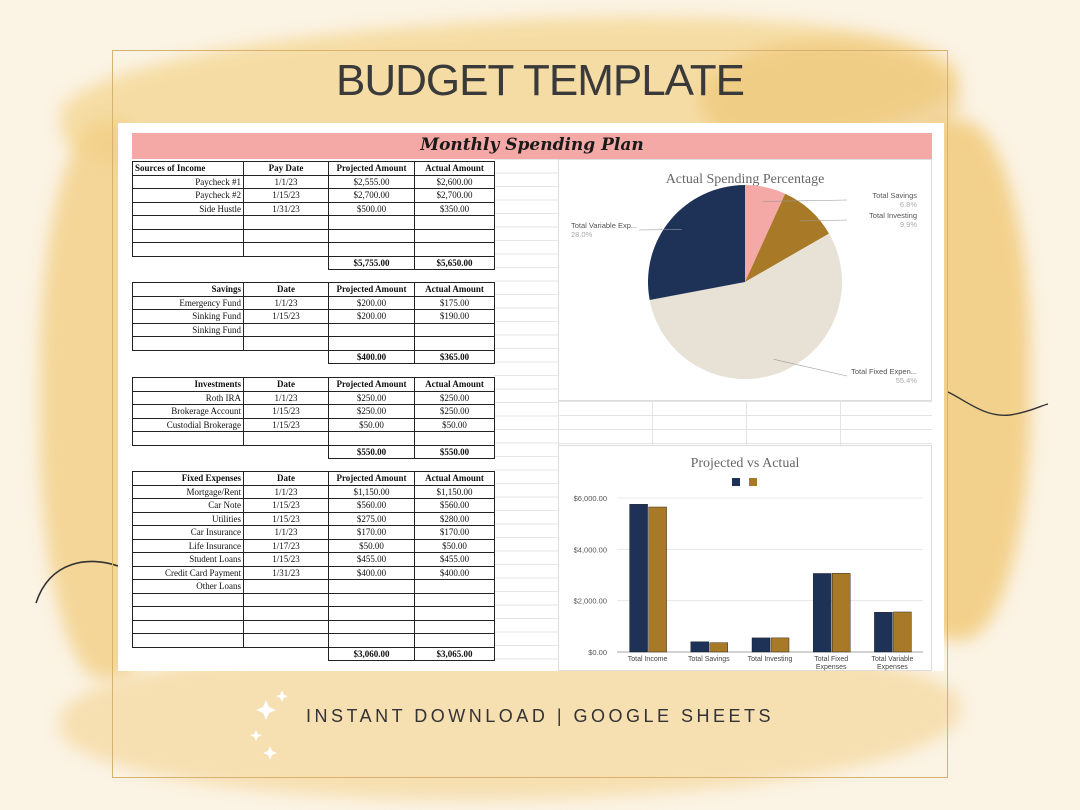 The image size is (1080, 810). Describe the element at coordinates (188, 491) in the screenshot. I see `table-cell: Mortgage/Rent` at that location.